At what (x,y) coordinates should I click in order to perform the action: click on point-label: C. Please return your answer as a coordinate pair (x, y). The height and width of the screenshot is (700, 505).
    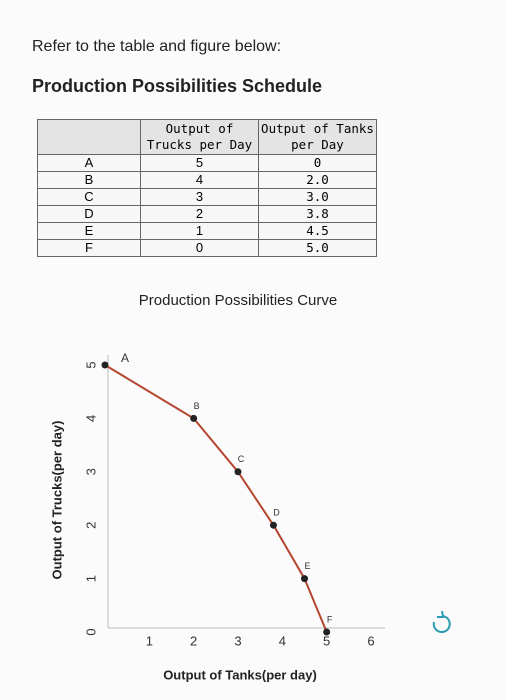
    Looking at the image, I should click on (241, 459).